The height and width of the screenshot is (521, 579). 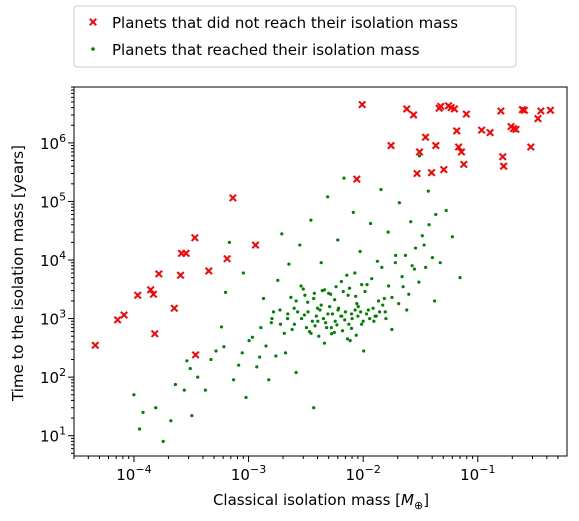 I want to click on x-tick-exponent: −3, so click(x=258, y=469).